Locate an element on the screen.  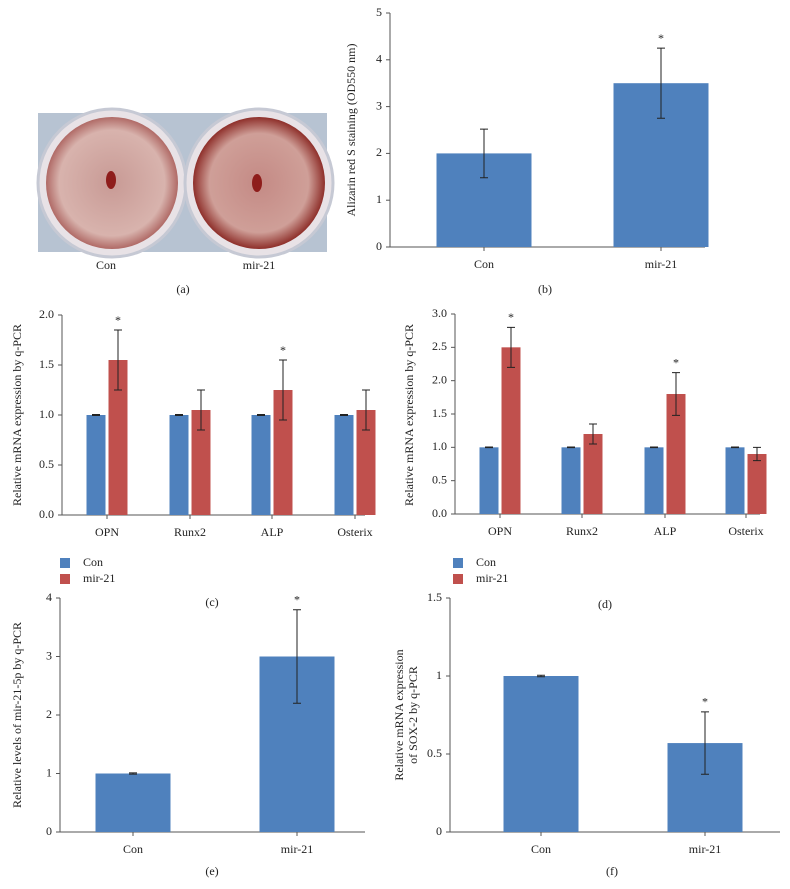
y-tick-label: 2 is located at coordinates (49, 714).